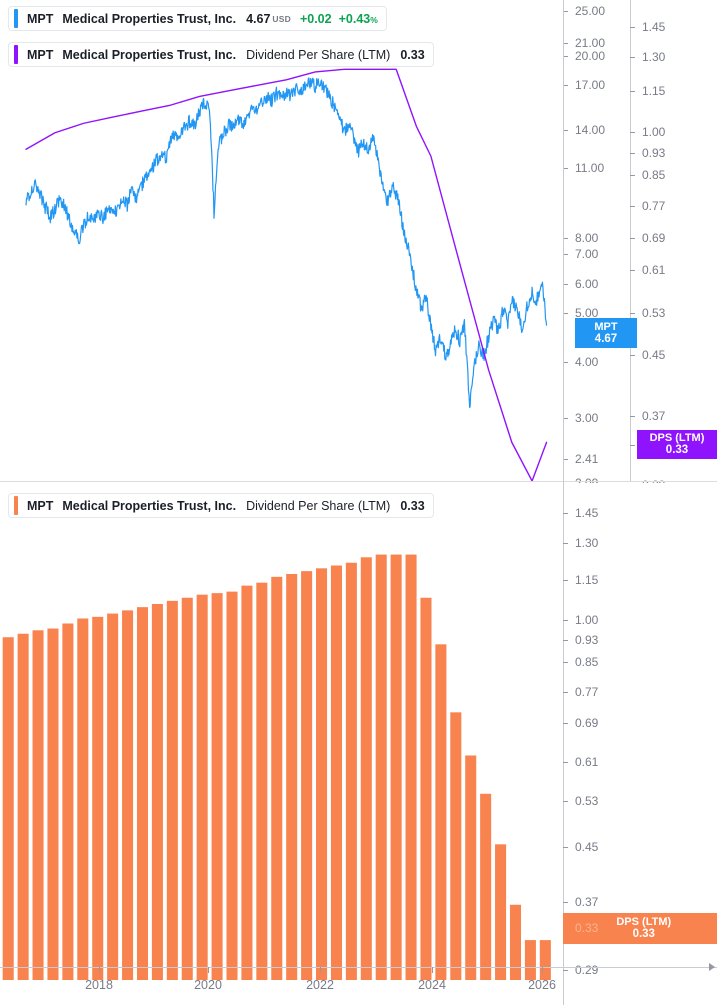 The height and width of the screenshot is (1005, 717). I want to click on dps-overlay-axis-tick-label: 0.77, so click(654, 206).